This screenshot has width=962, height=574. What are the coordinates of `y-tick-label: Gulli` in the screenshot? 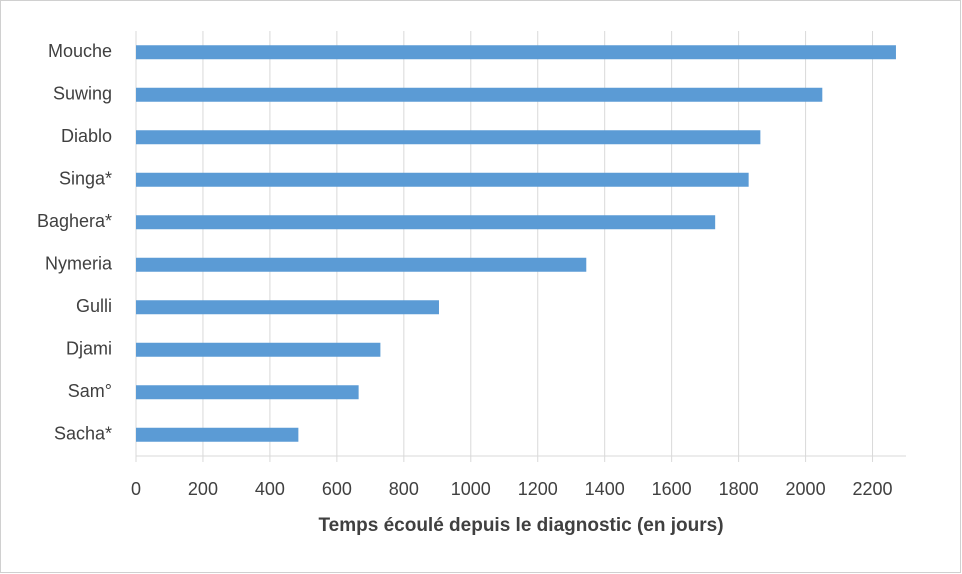 It's located at (94, 306).